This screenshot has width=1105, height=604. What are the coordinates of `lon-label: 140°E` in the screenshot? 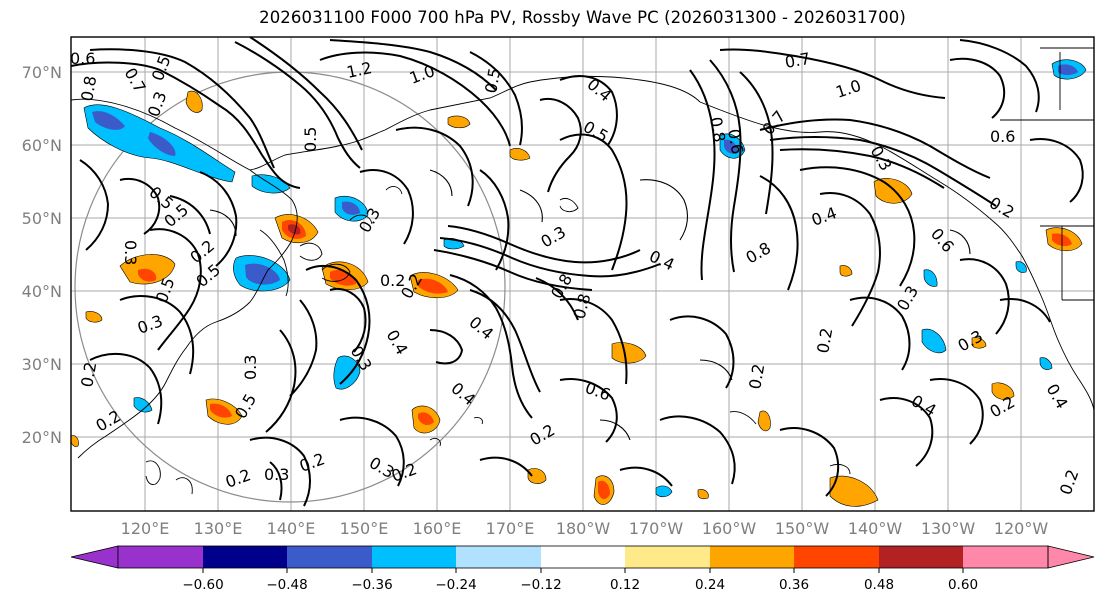 It's located at (291, 528).